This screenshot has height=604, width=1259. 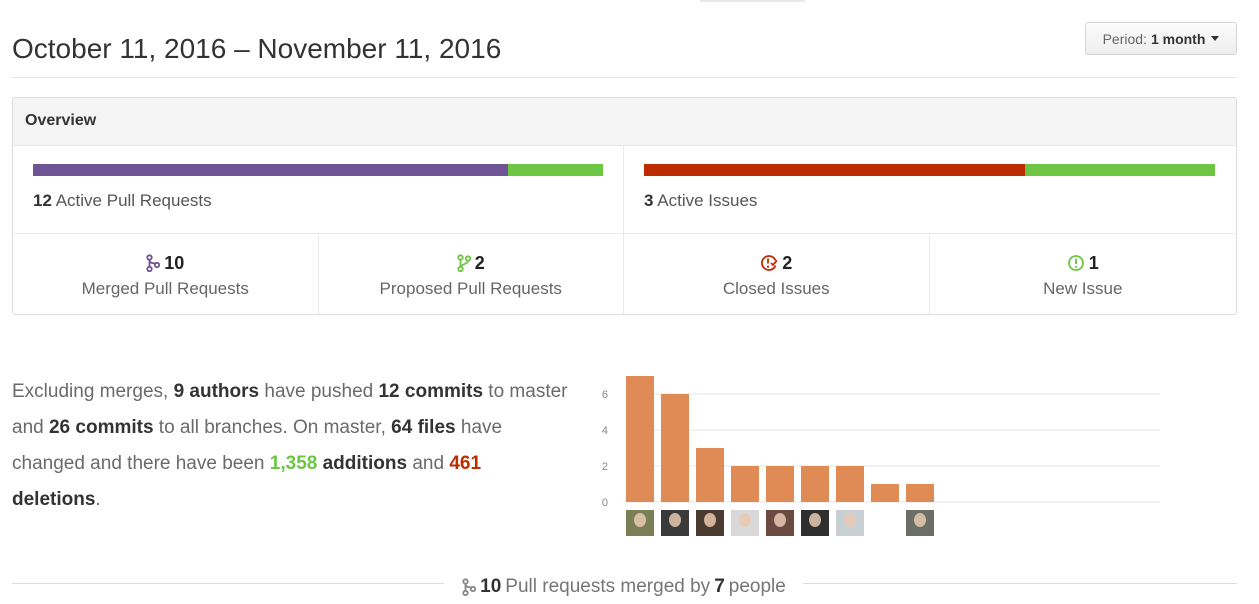 What do you see at coordinates (815, 520) in the screenshot?
I see `avatar-6-face` at bounding box center [815, 520].